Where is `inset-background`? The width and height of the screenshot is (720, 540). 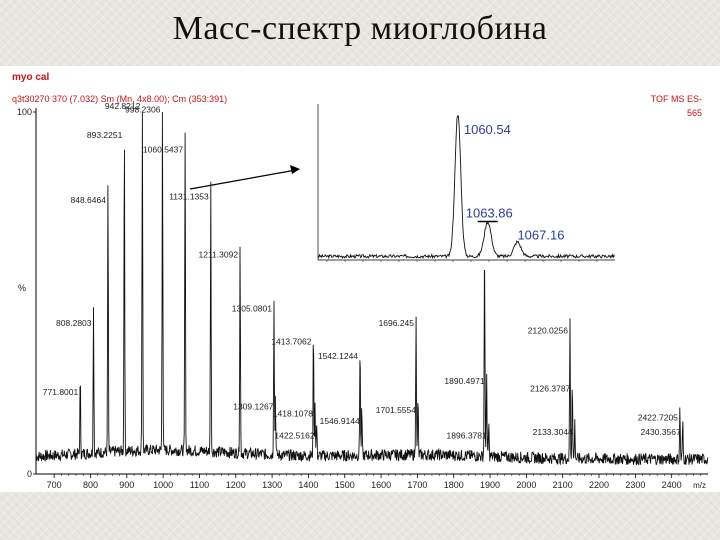
inset-background is located at coordinates (468, 183).